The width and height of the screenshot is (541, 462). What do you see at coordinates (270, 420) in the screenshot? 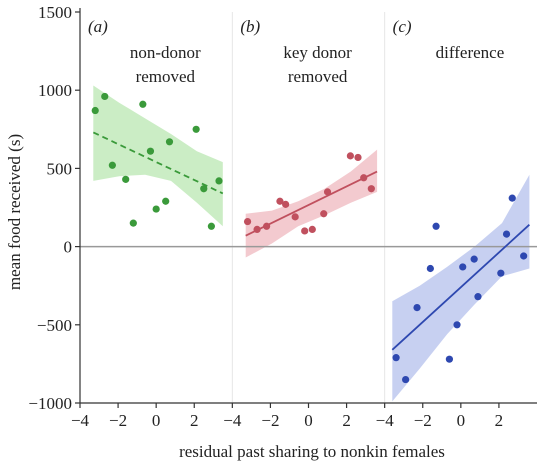
I see `x-tick-label-6: −2` at bounding box center [270, 420].